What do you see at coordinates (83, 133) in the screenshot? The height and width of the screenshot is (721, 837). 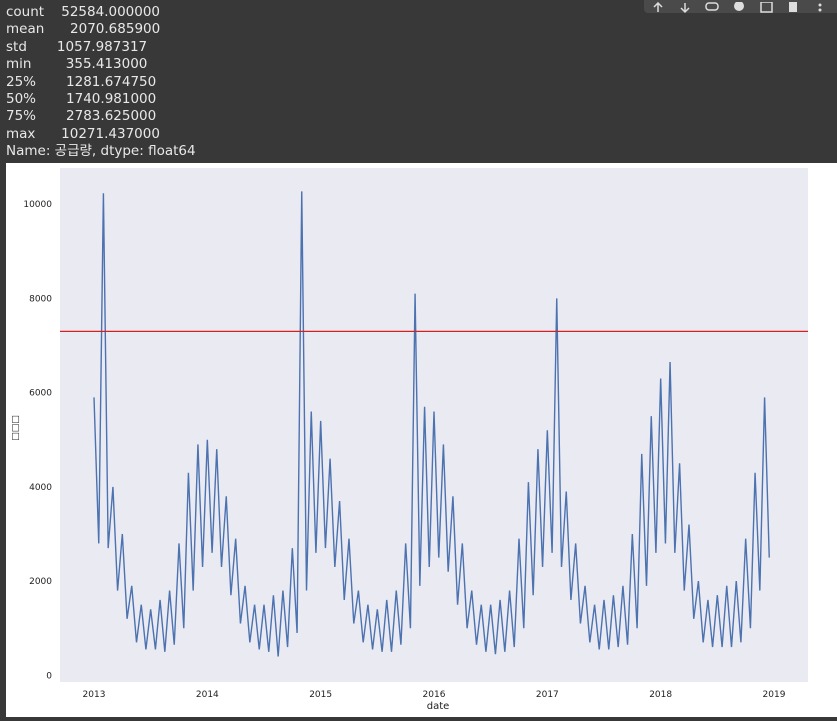 I see `output-line: max 10271.437000` at bounding box center [83, 133].